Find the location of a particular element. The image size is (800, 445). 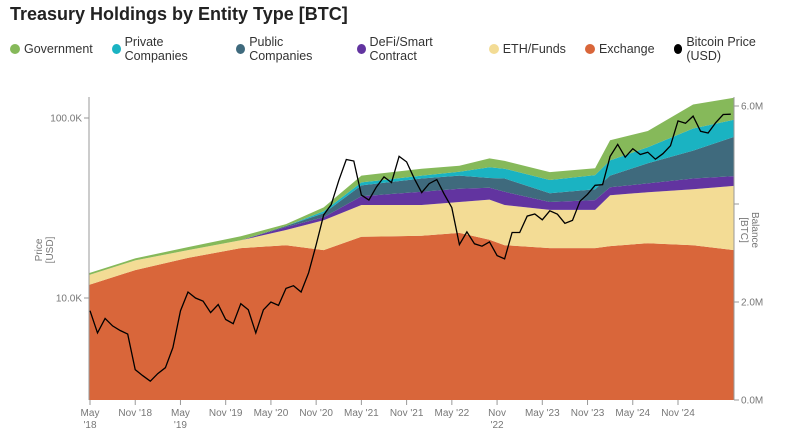

legend-item-defi-smart-contract: DeFi/Smart Contract is located at coordinates (413, 49).